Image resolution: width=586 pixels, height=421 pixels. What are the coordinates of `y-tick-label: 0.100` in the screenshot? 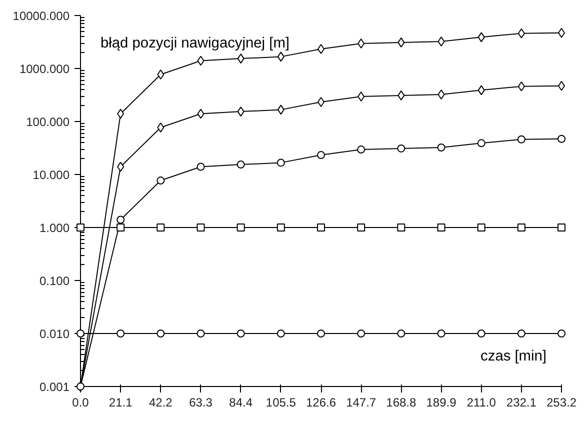 It's located at (54, 281).